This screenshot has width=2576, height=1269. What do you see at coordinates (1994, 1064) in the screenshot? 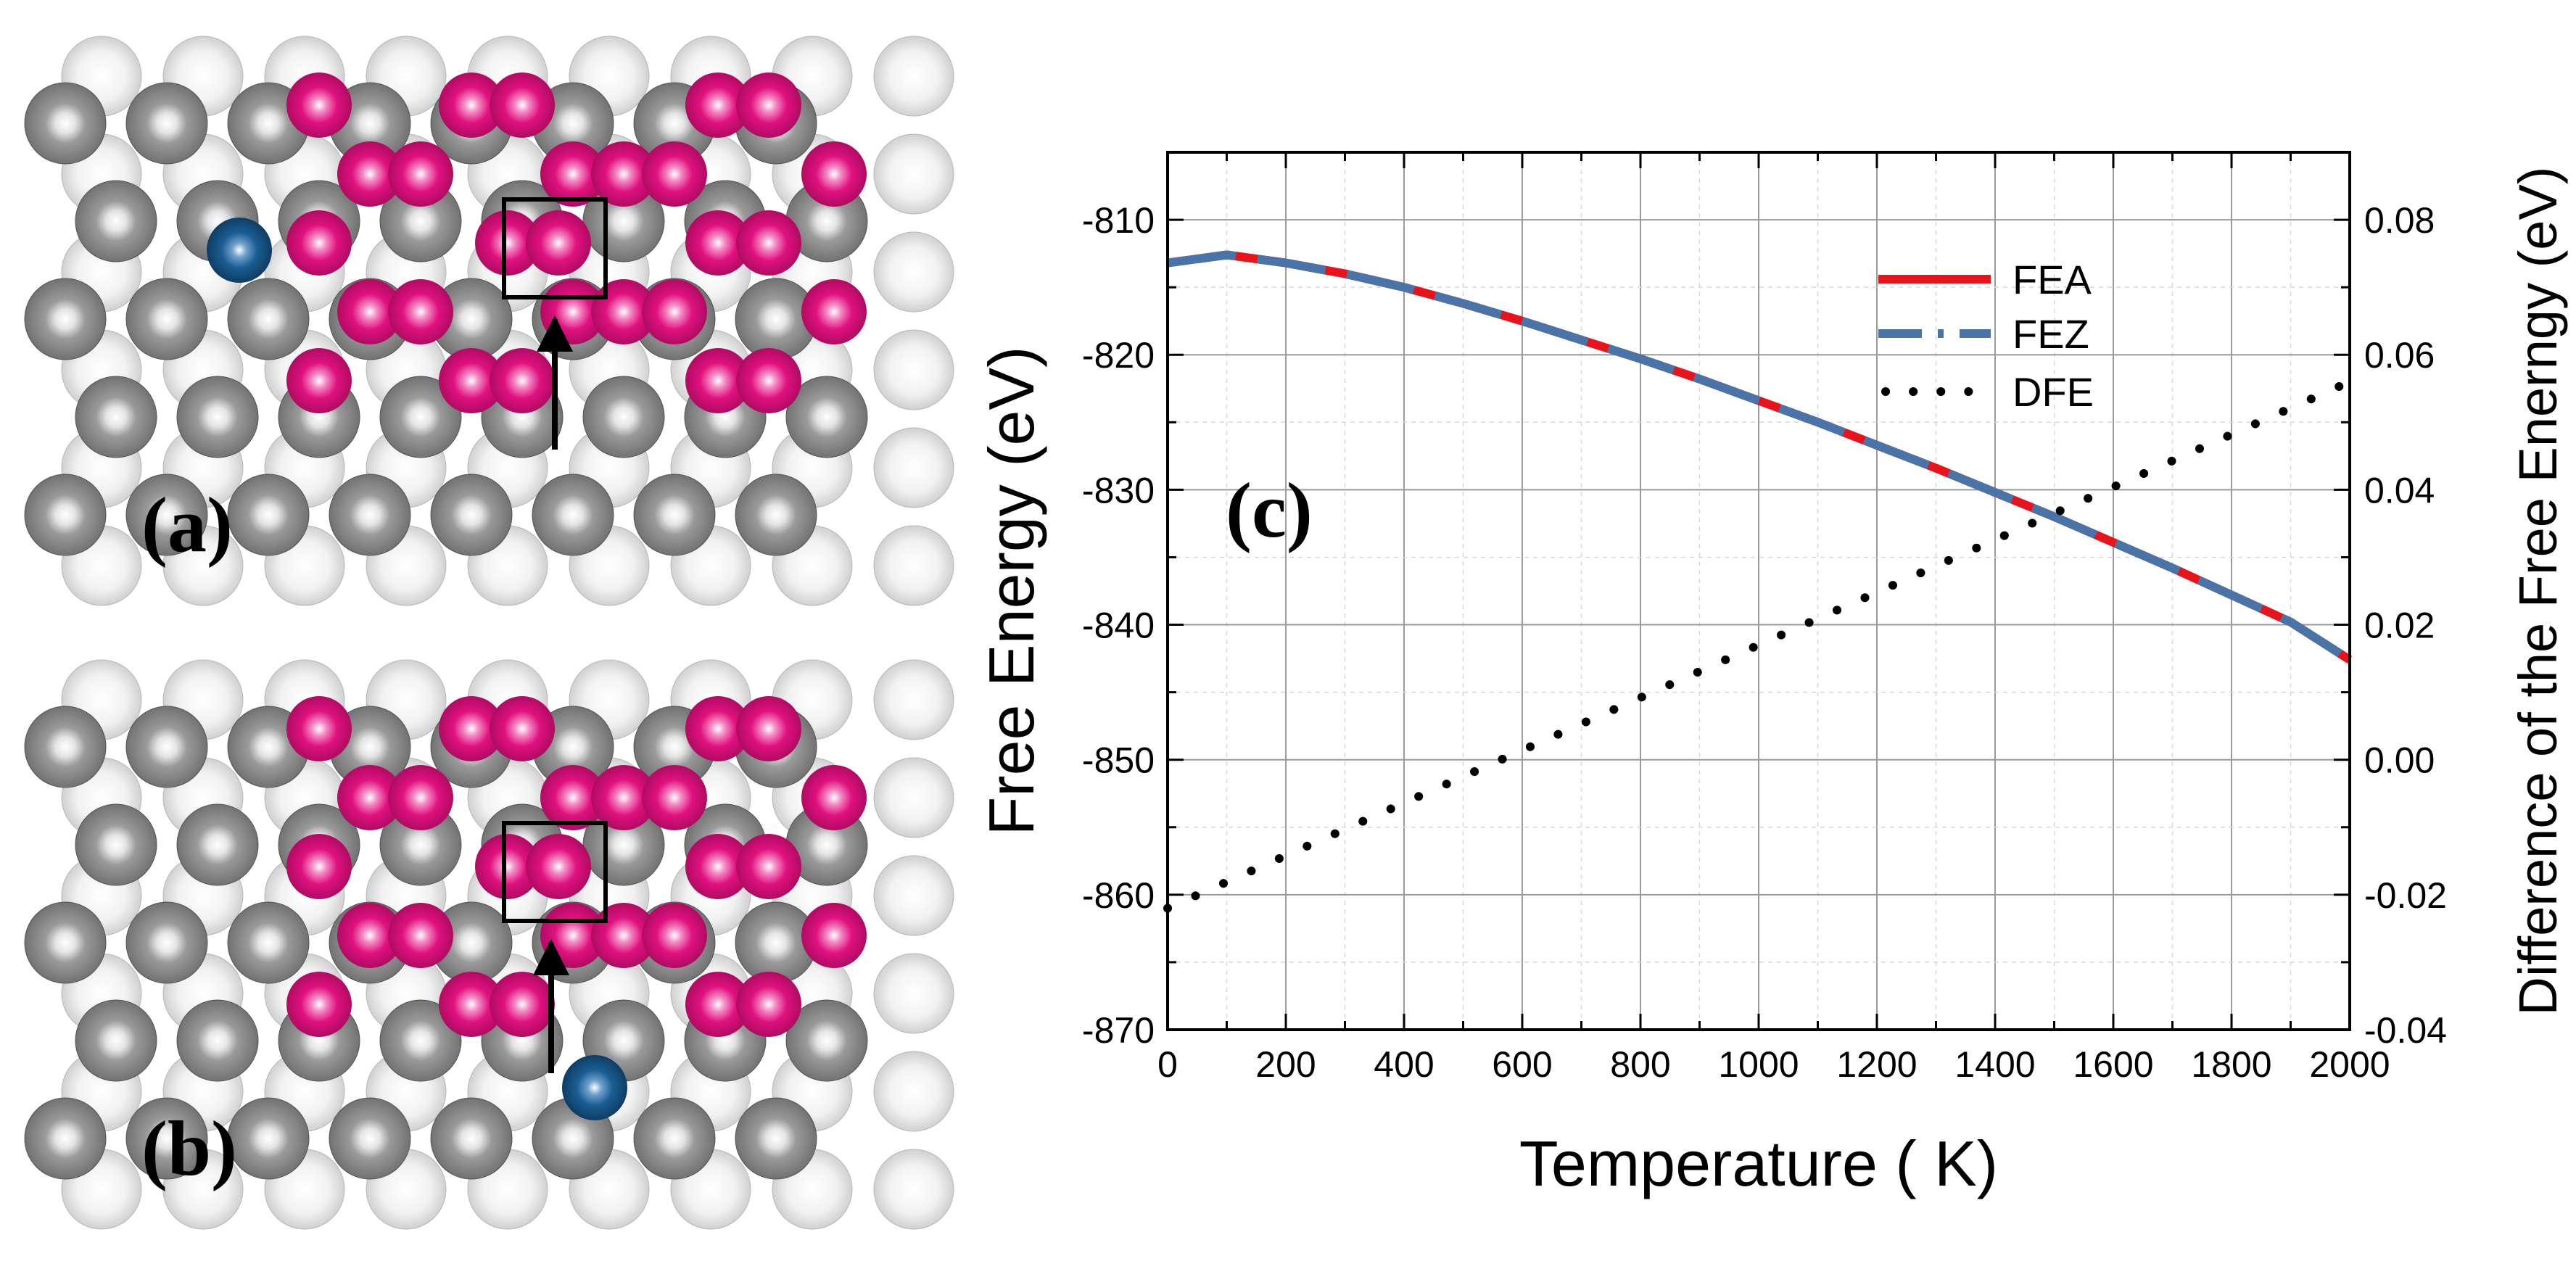
I see `x-tick-label: 1400` at bounding box center [1994, 1064].